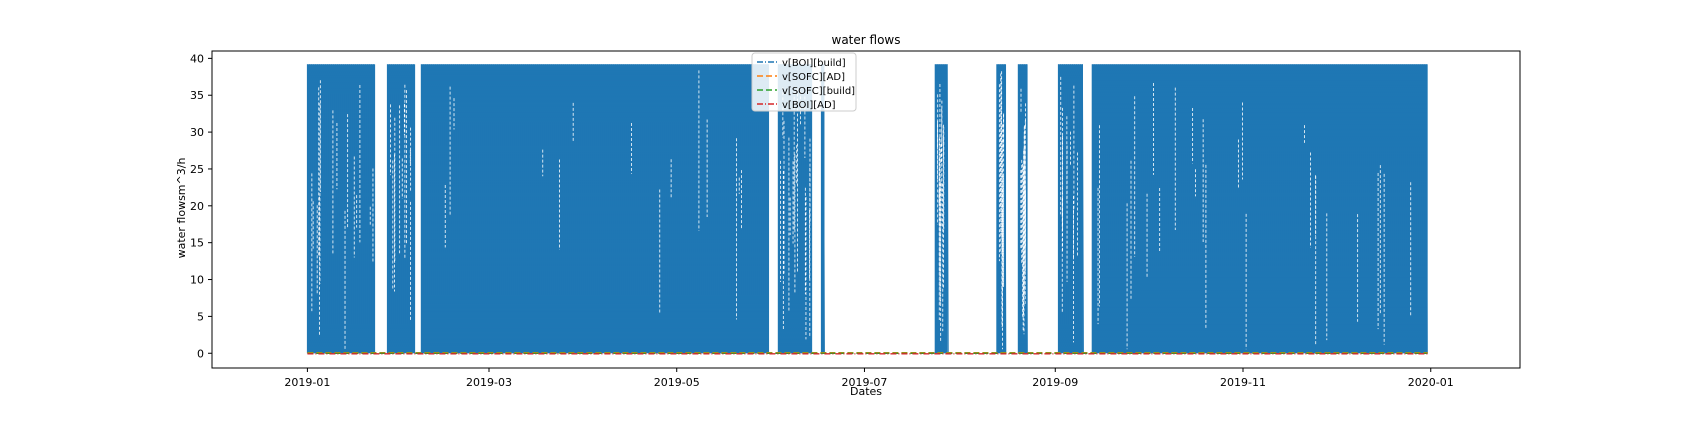 The image size is (1684, 421). Describe the element at coordinates (200, 353) in the screenshot. I see `y-tick-label: 0` at that location.